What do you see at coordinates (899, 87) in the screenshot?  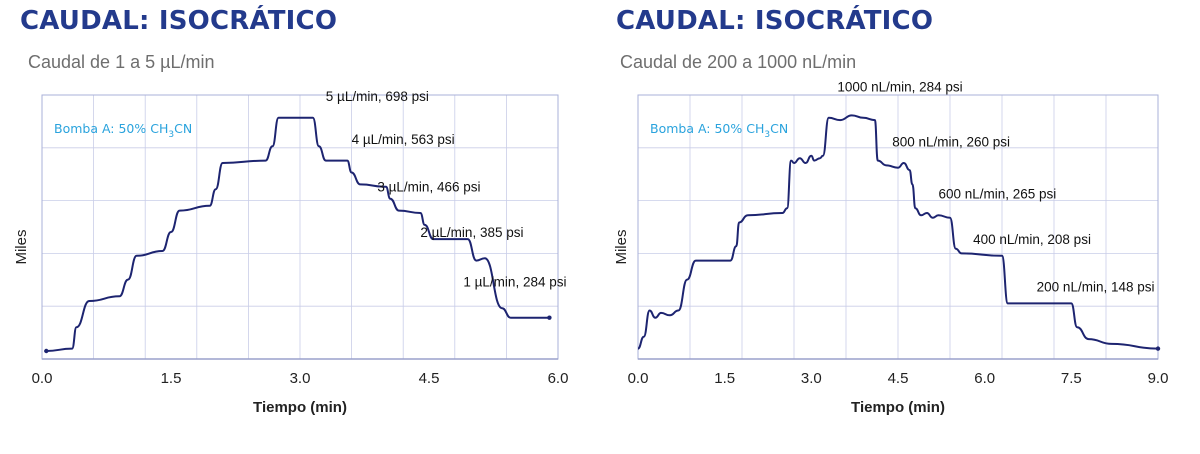 I see `data-annotation: 1000 nL/min, 284 psi` at bounding box center [899, 87].